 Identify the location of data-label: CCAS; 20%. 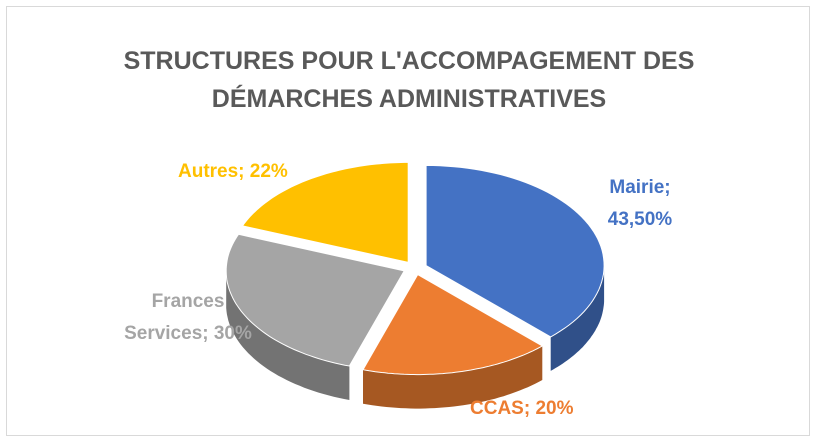
(522, 408).